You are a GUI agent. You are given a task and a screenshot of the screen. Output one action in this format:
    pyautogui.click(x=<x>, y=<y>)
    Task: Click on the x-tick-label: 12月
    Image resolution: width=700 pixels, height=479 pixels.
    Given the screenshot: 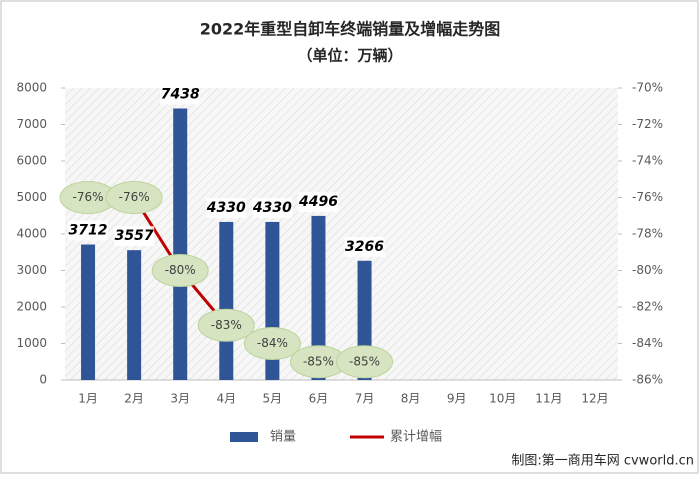 What is the action you would take?
    pyautogui.click(x=594, y=399)
    